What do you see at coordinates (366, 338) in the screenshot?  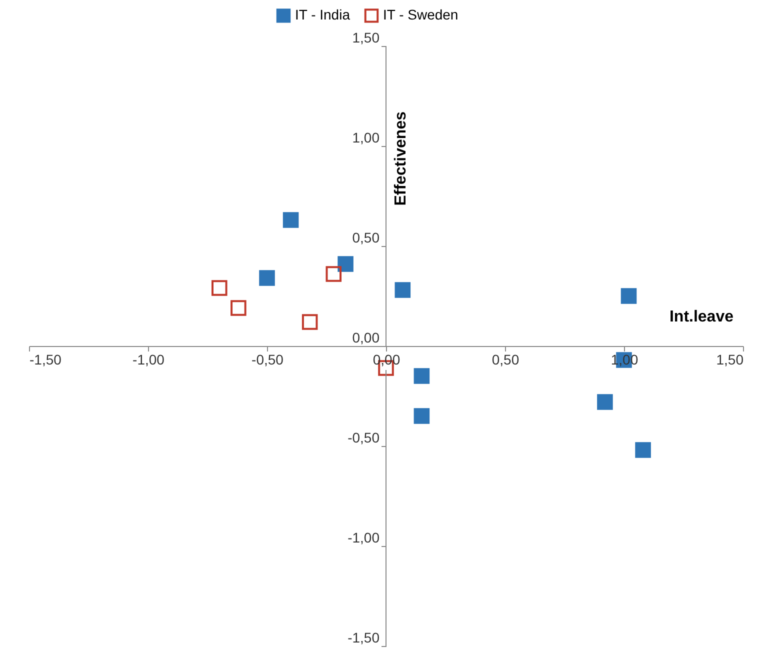 I see `y-tick-label: 0,00` at bounding box center [366, 338].